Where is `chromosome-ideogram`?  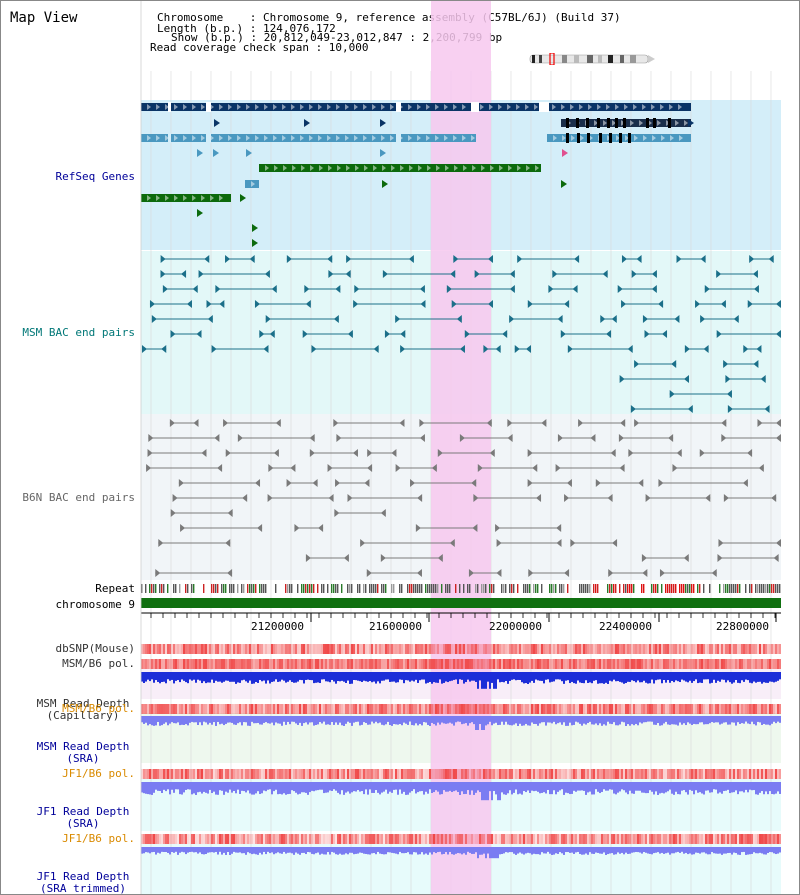
chromosome-ideogram is located at coordinates (594, 59).